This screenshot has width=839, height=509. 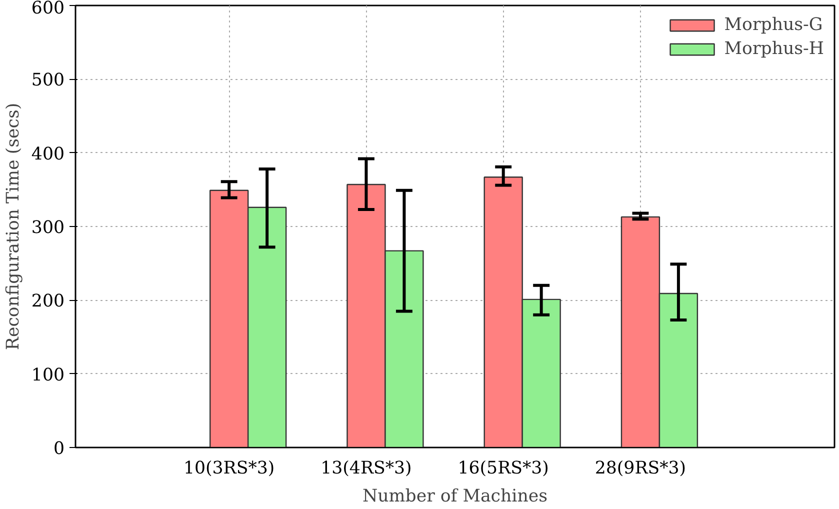 What do you see at coordinates (503, 468) in the screenshot?
I see `x-tick-label: 16(5RS*3)` at bounding box center [503, 468].